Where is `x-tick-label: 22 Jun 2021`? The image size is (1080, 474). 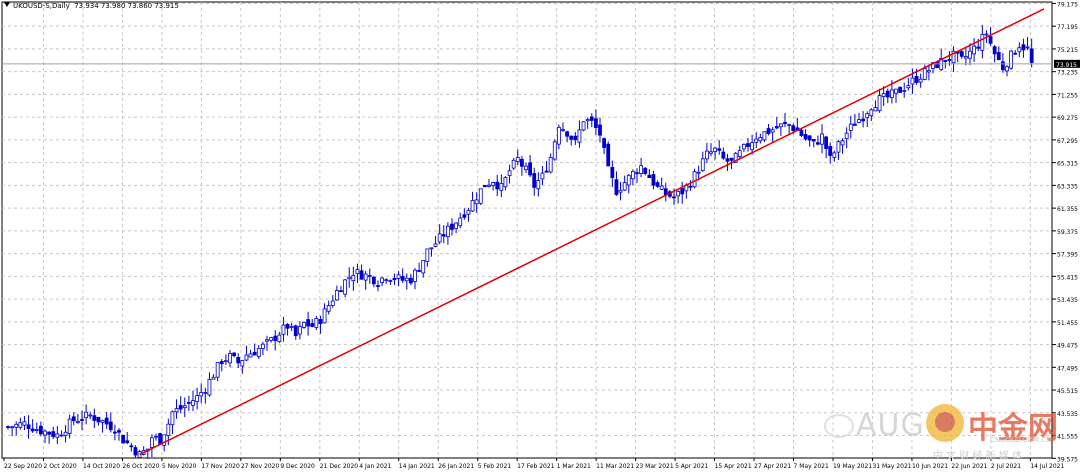
x-tick-label: 22 Jun 2021 is located at coordinates (969, 466).